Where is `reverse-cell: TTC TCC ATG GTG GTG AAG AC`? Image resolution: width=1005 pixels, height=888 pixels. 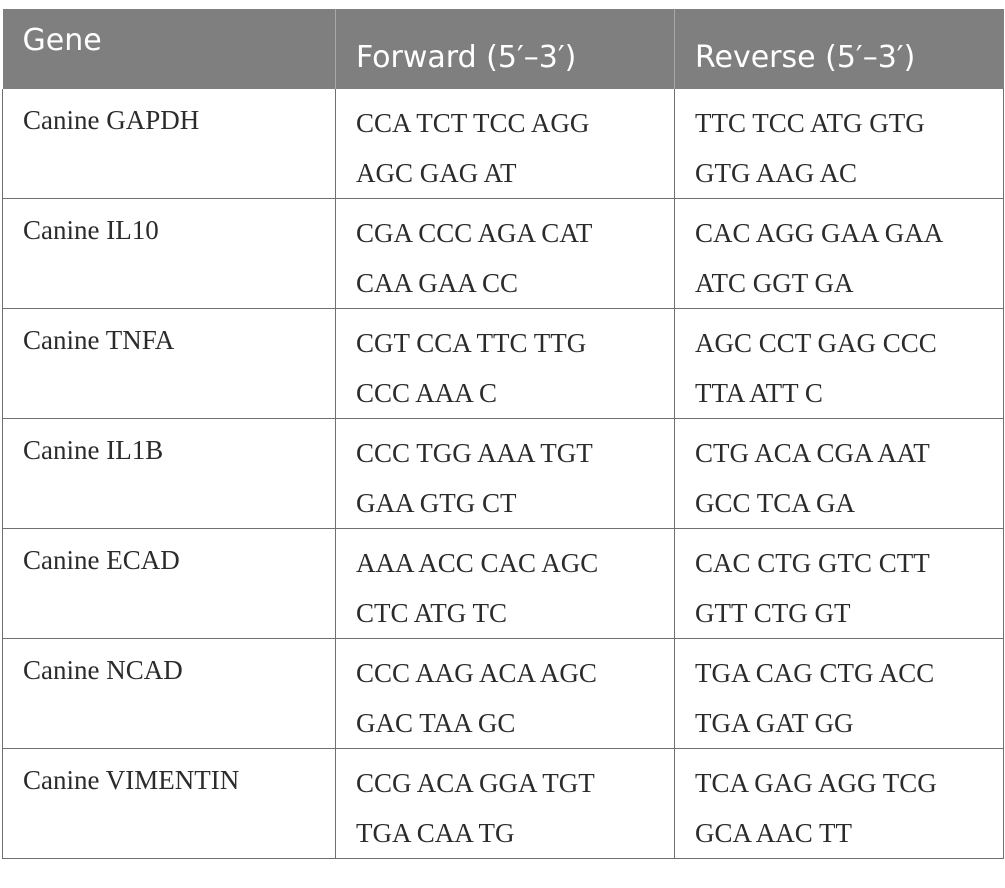
reverse-cell: TTC TCC ATG GTG GTG AAG AC is located at coordinates (839, 144).